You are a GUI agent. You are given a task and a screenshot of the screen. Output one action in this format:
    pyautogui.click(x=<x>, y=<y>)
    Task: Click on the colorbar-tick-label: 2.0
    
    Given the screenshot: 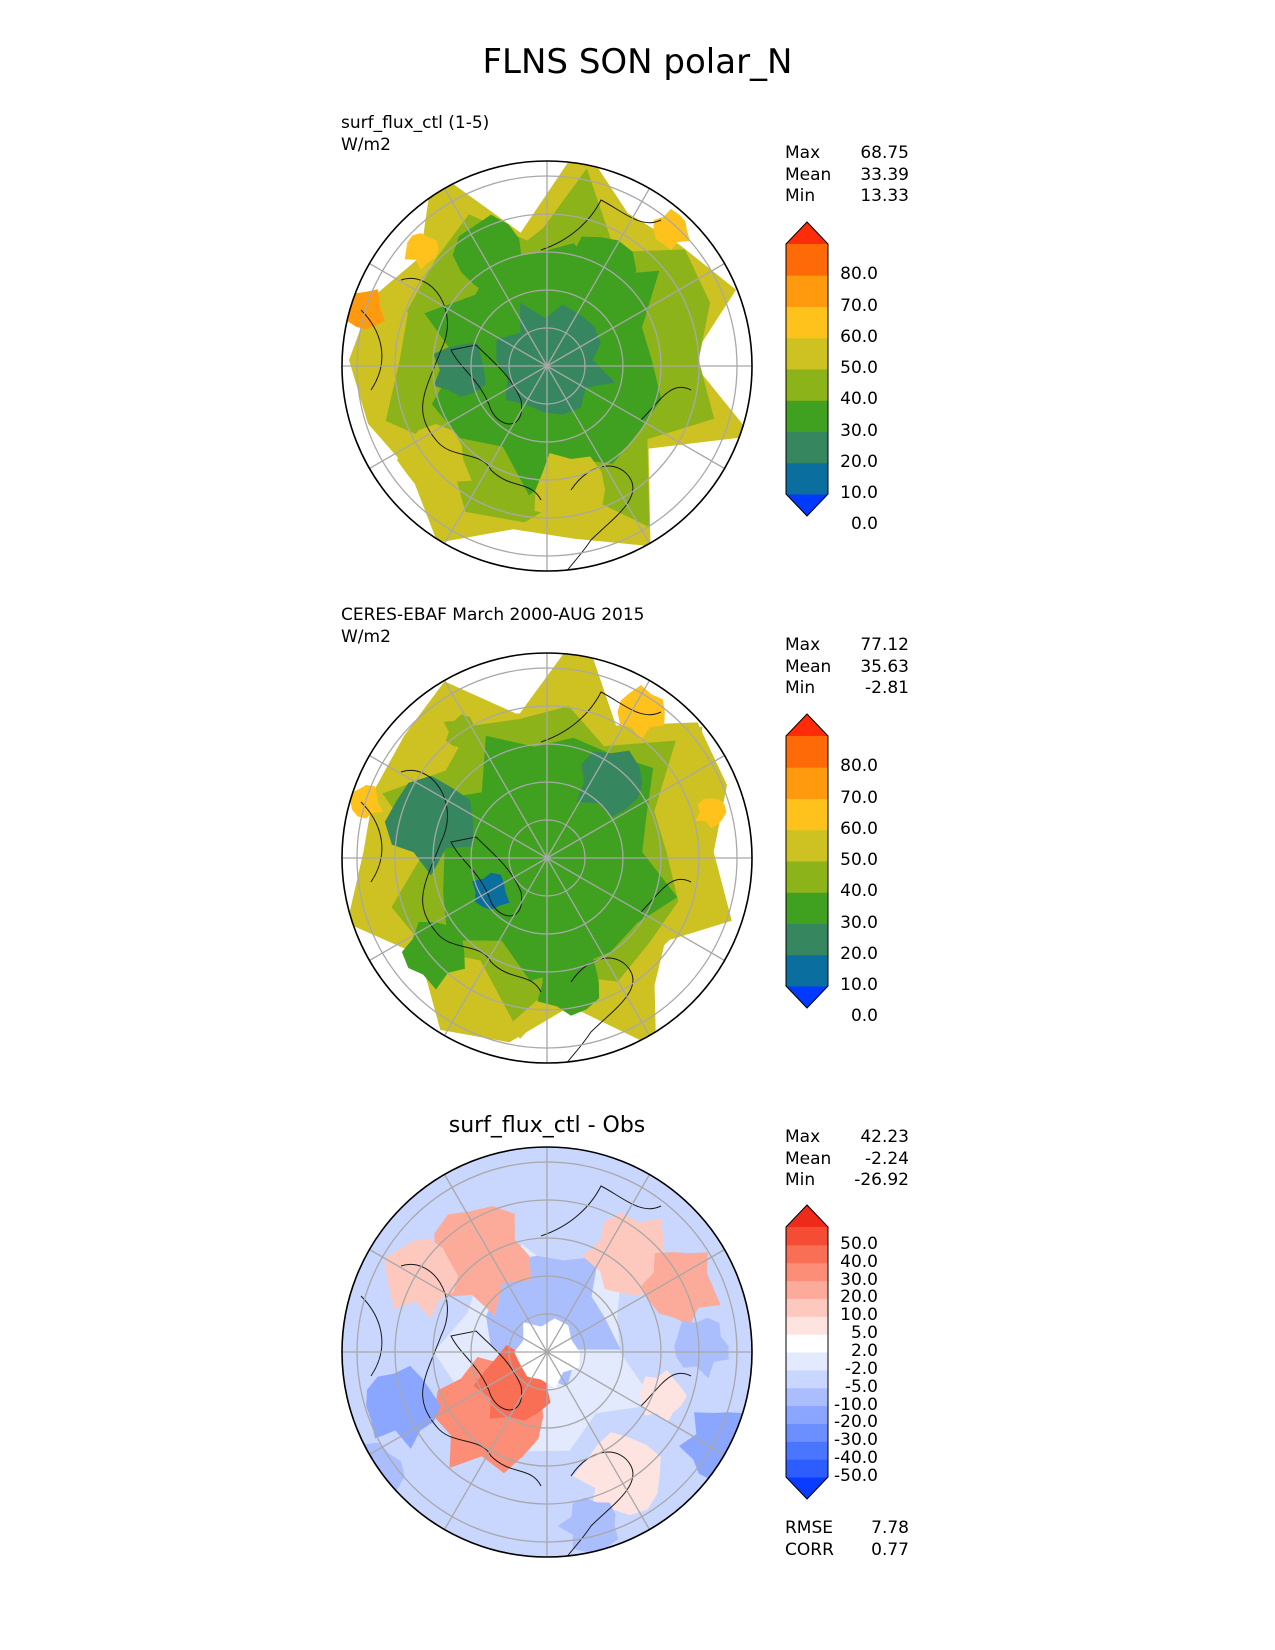 What is the action you would take?
    pyautogui.click(x=864, y=1351)
    